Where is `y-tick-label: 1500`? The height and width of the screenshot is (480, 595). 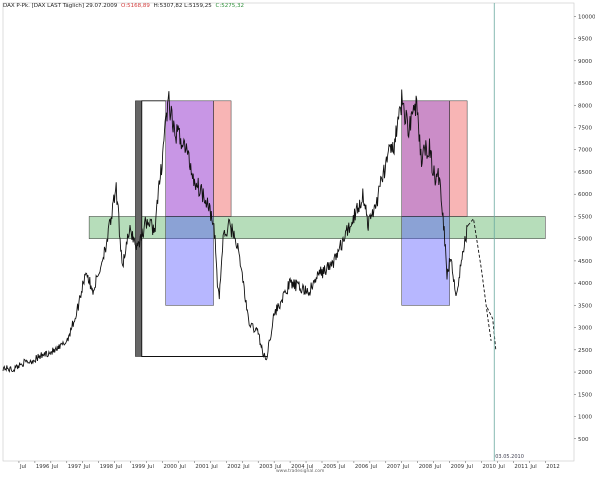 y-tick-label: 1500 is located at coordinates (585, 395).